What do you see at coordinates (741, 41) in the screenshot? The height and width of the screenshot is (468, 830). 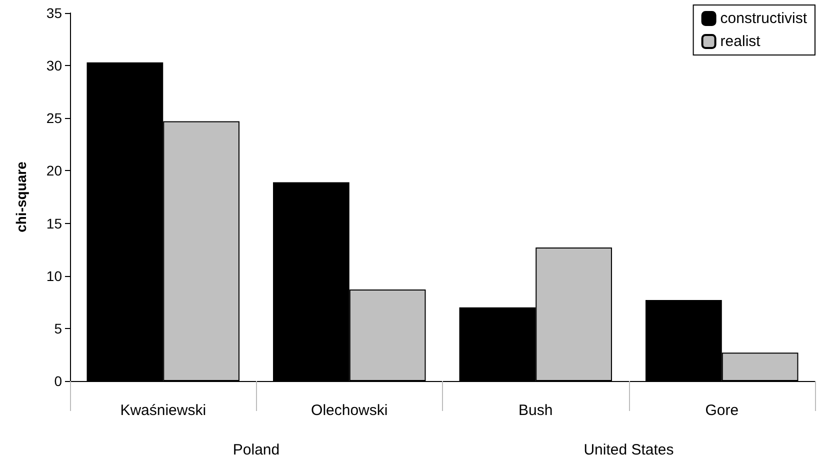 I see `legend-label: realist` at bounding box center [741, 41].